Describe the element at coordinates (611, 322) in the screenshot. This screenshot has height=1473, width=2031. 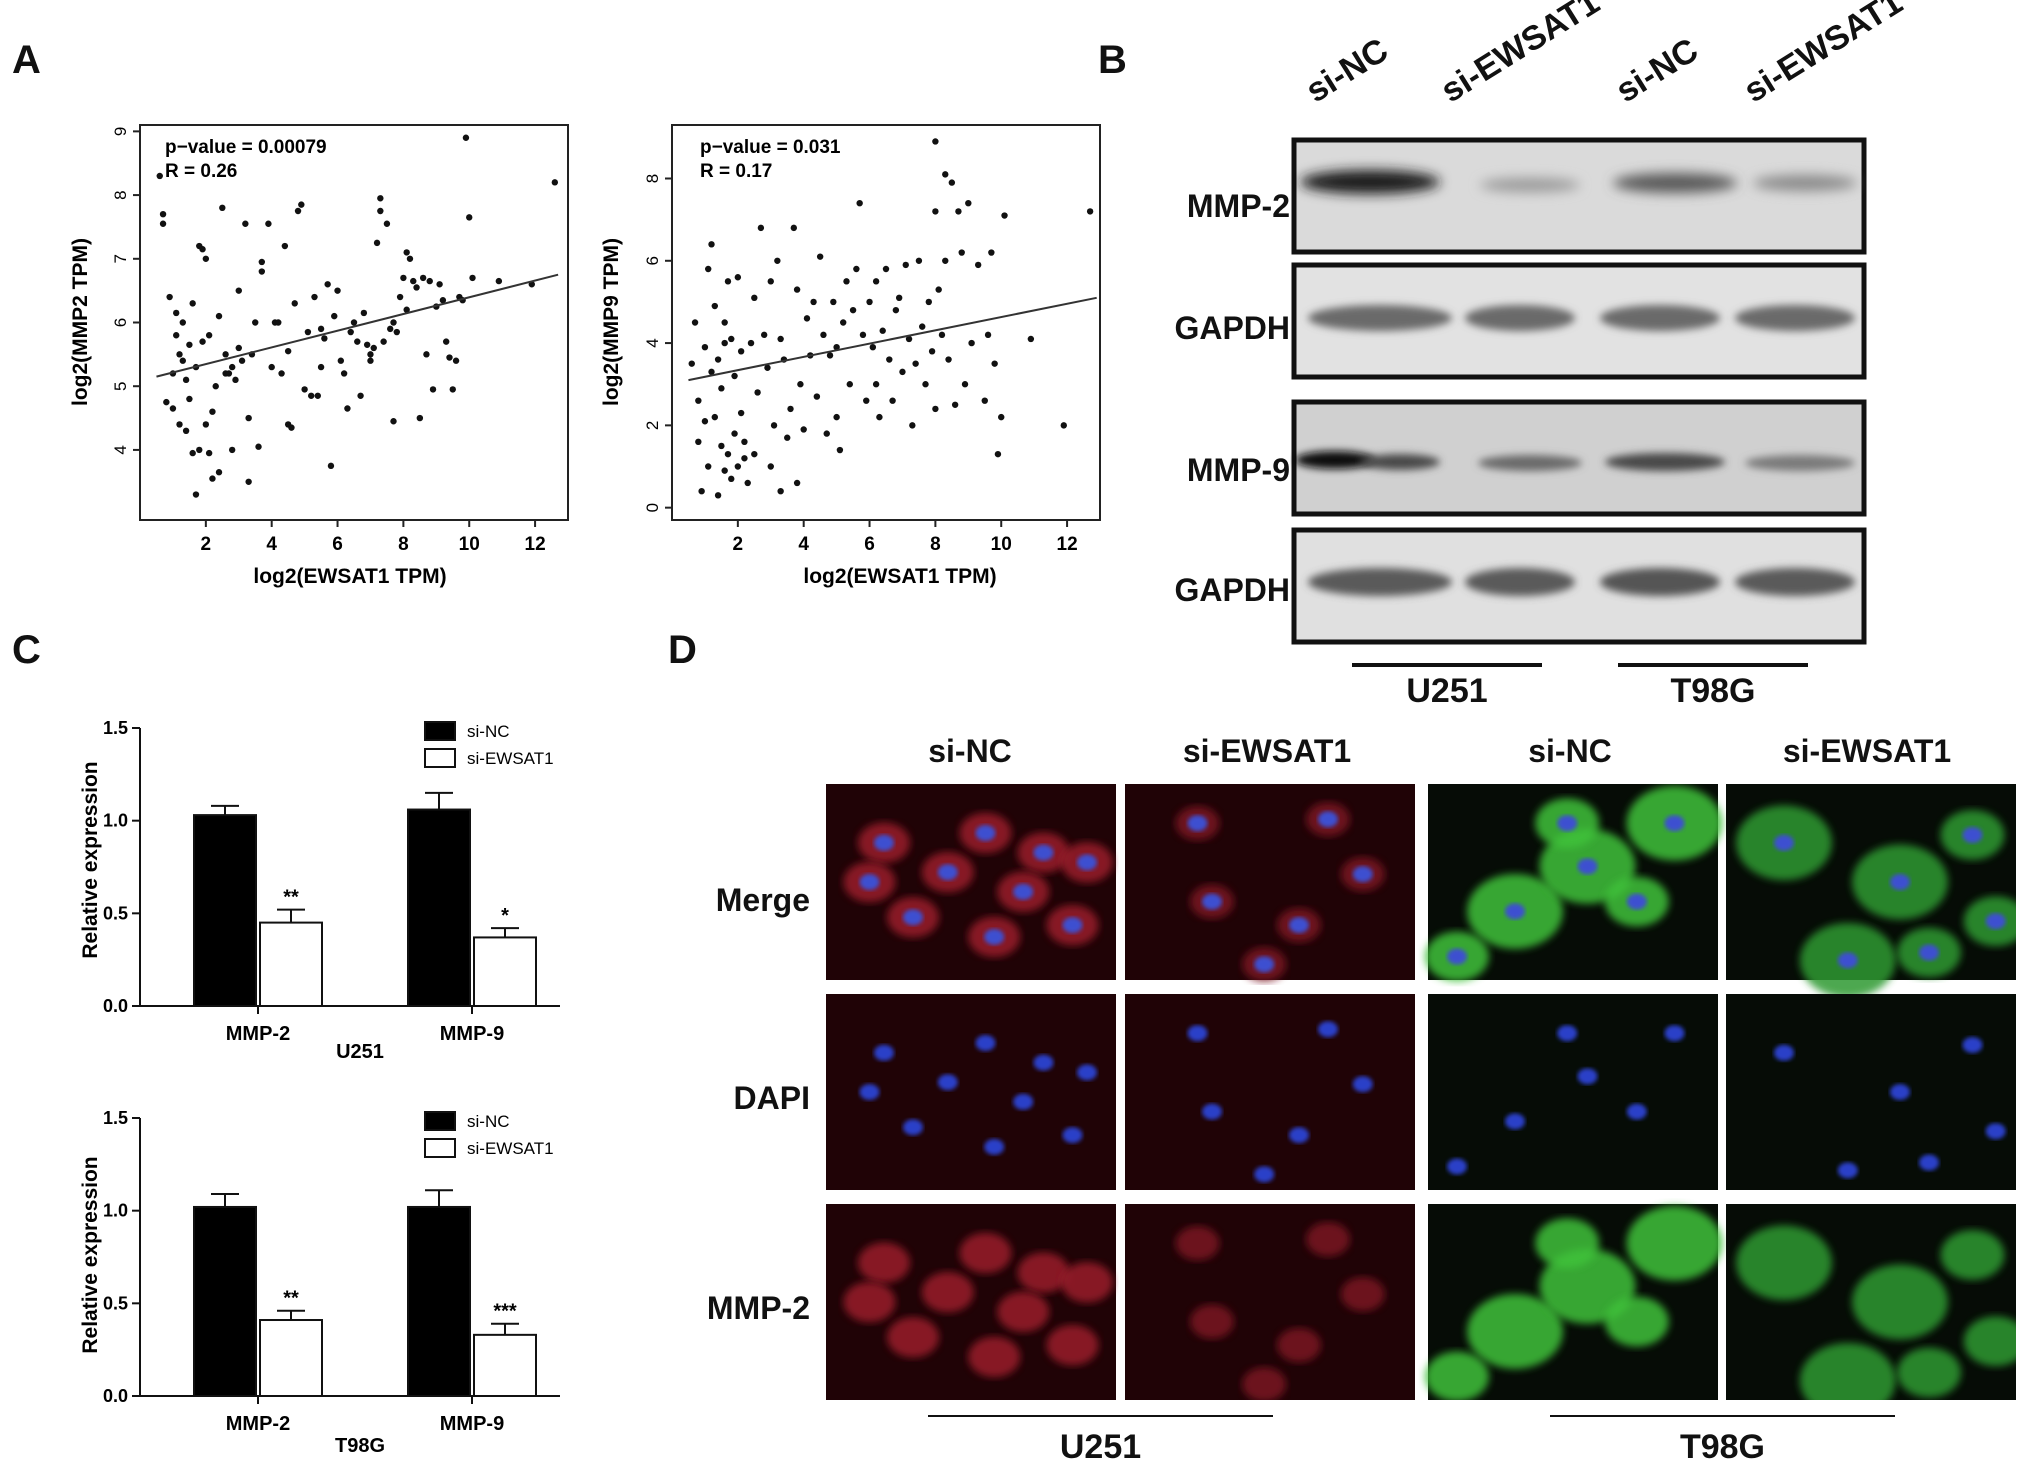
I see `y-axis-label: log2(MMP9 TPM)` at that location.